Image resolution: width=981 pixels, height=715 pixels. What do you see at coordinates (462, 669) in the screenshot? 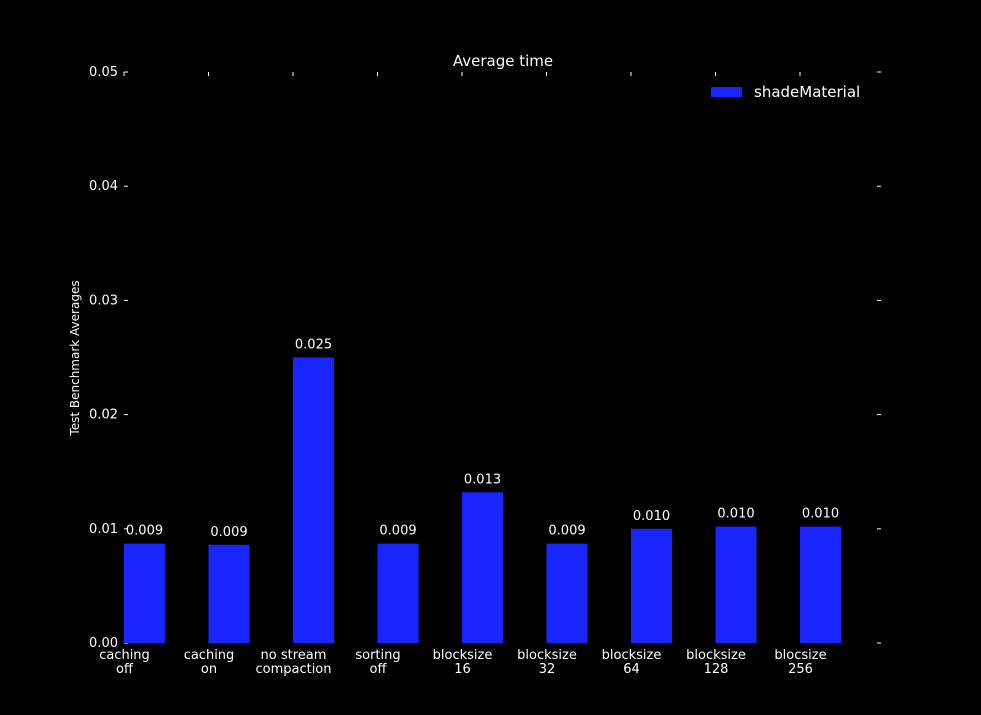
I see `x-tick-label: 16` at bounding box center [462, 669].